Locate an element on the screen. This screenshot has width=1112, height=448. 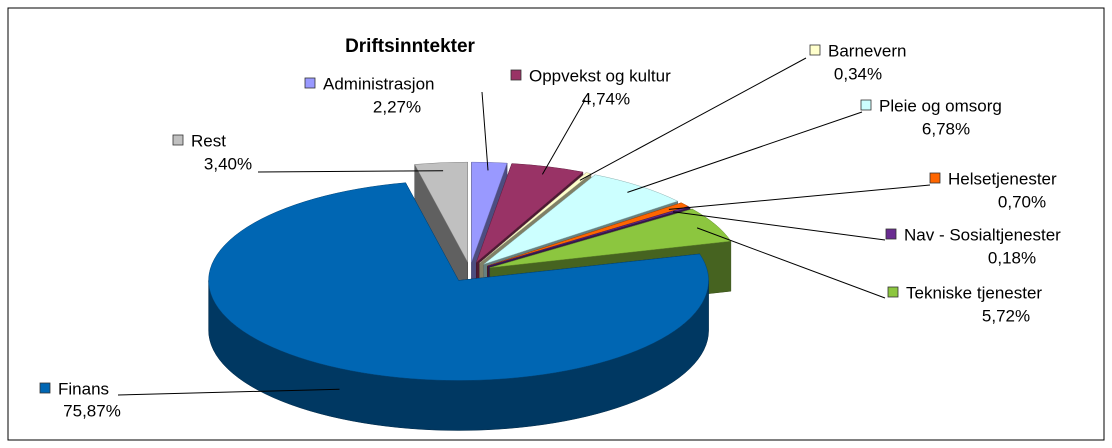
value-label: 0,34% is located at coordinates (858, 73).